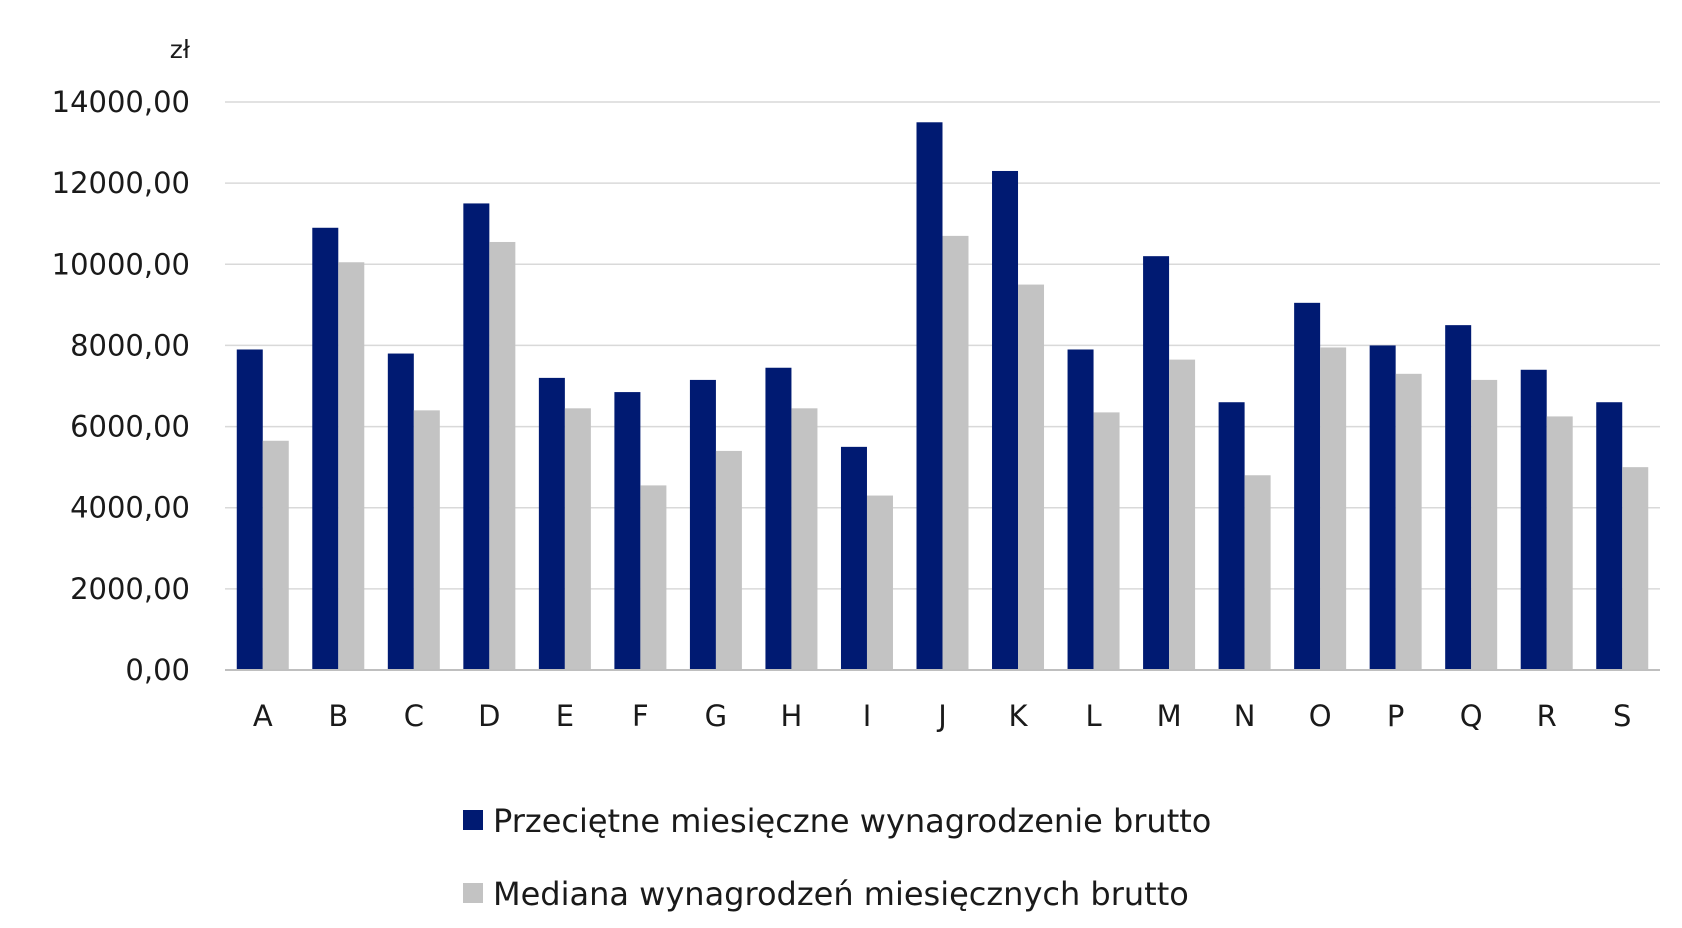 The width and height of the screenshot is (1682, 928). I want to click on bar-average-i, so click(853, 558).